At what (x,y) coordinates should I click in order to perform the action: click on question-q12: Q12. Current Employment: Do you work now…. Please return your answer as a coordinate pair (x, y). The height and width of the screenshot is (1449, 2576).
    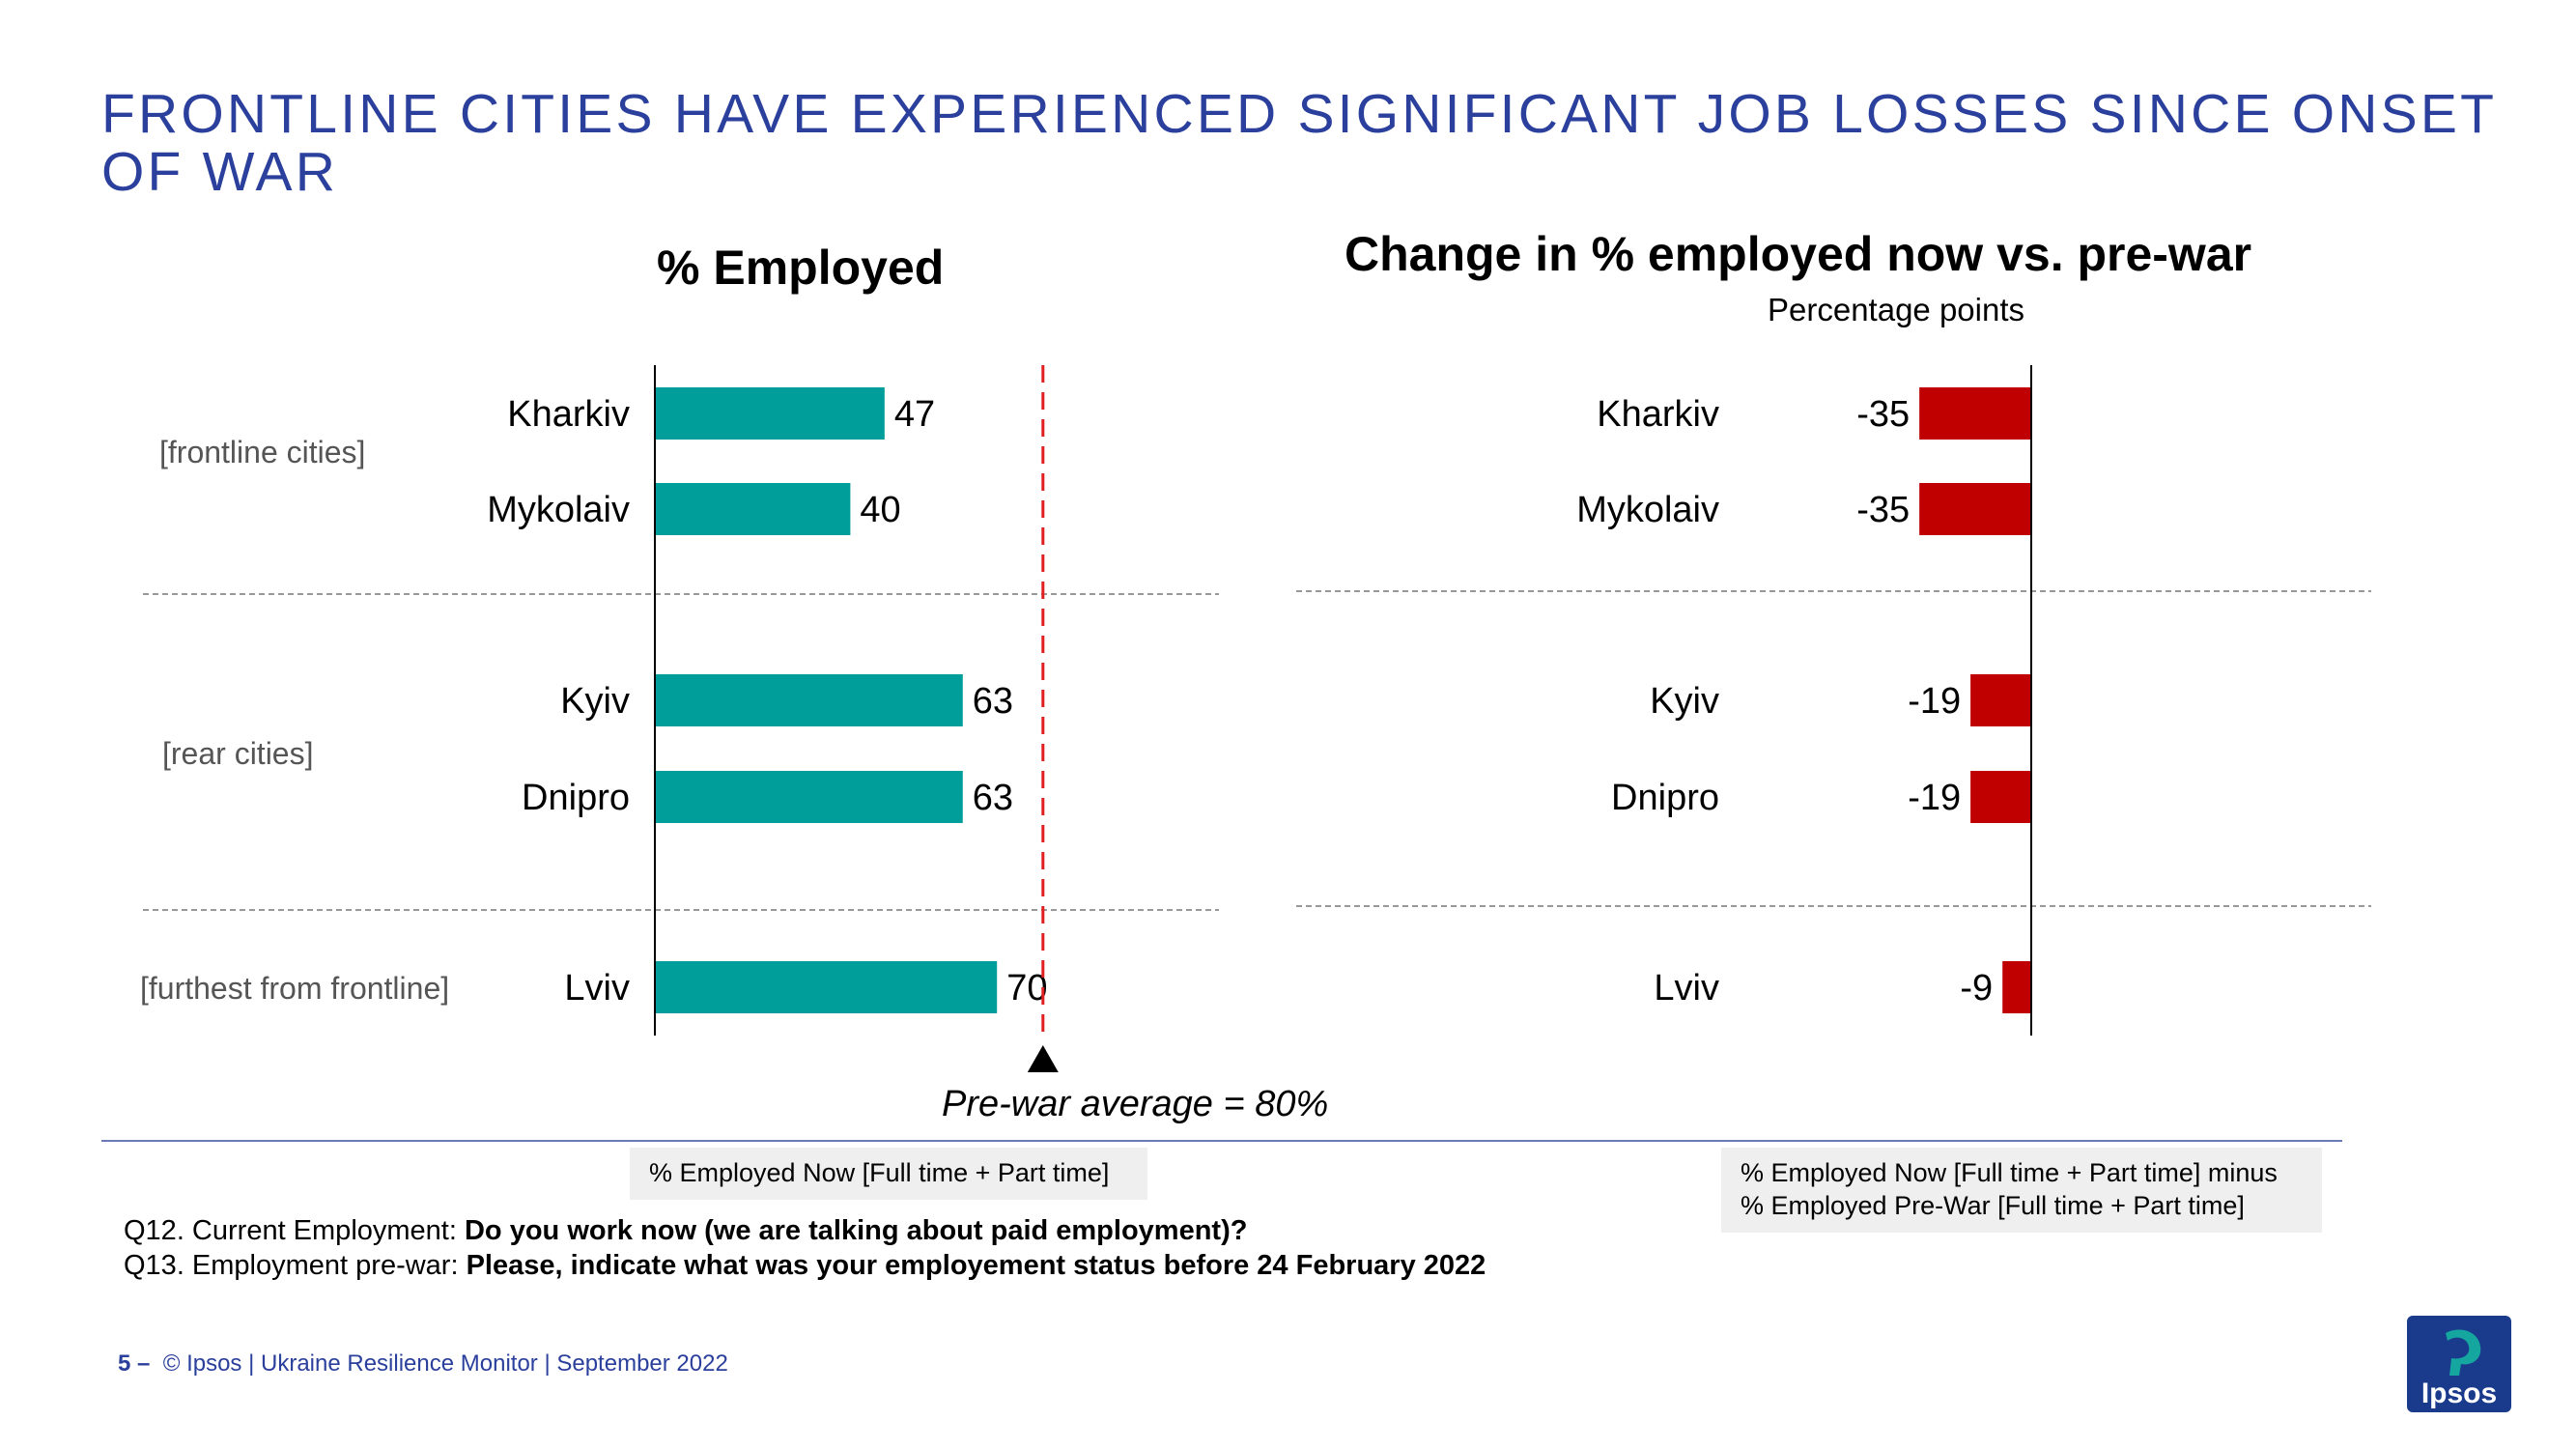
    Looking at the image, I should click on (685, 1231).